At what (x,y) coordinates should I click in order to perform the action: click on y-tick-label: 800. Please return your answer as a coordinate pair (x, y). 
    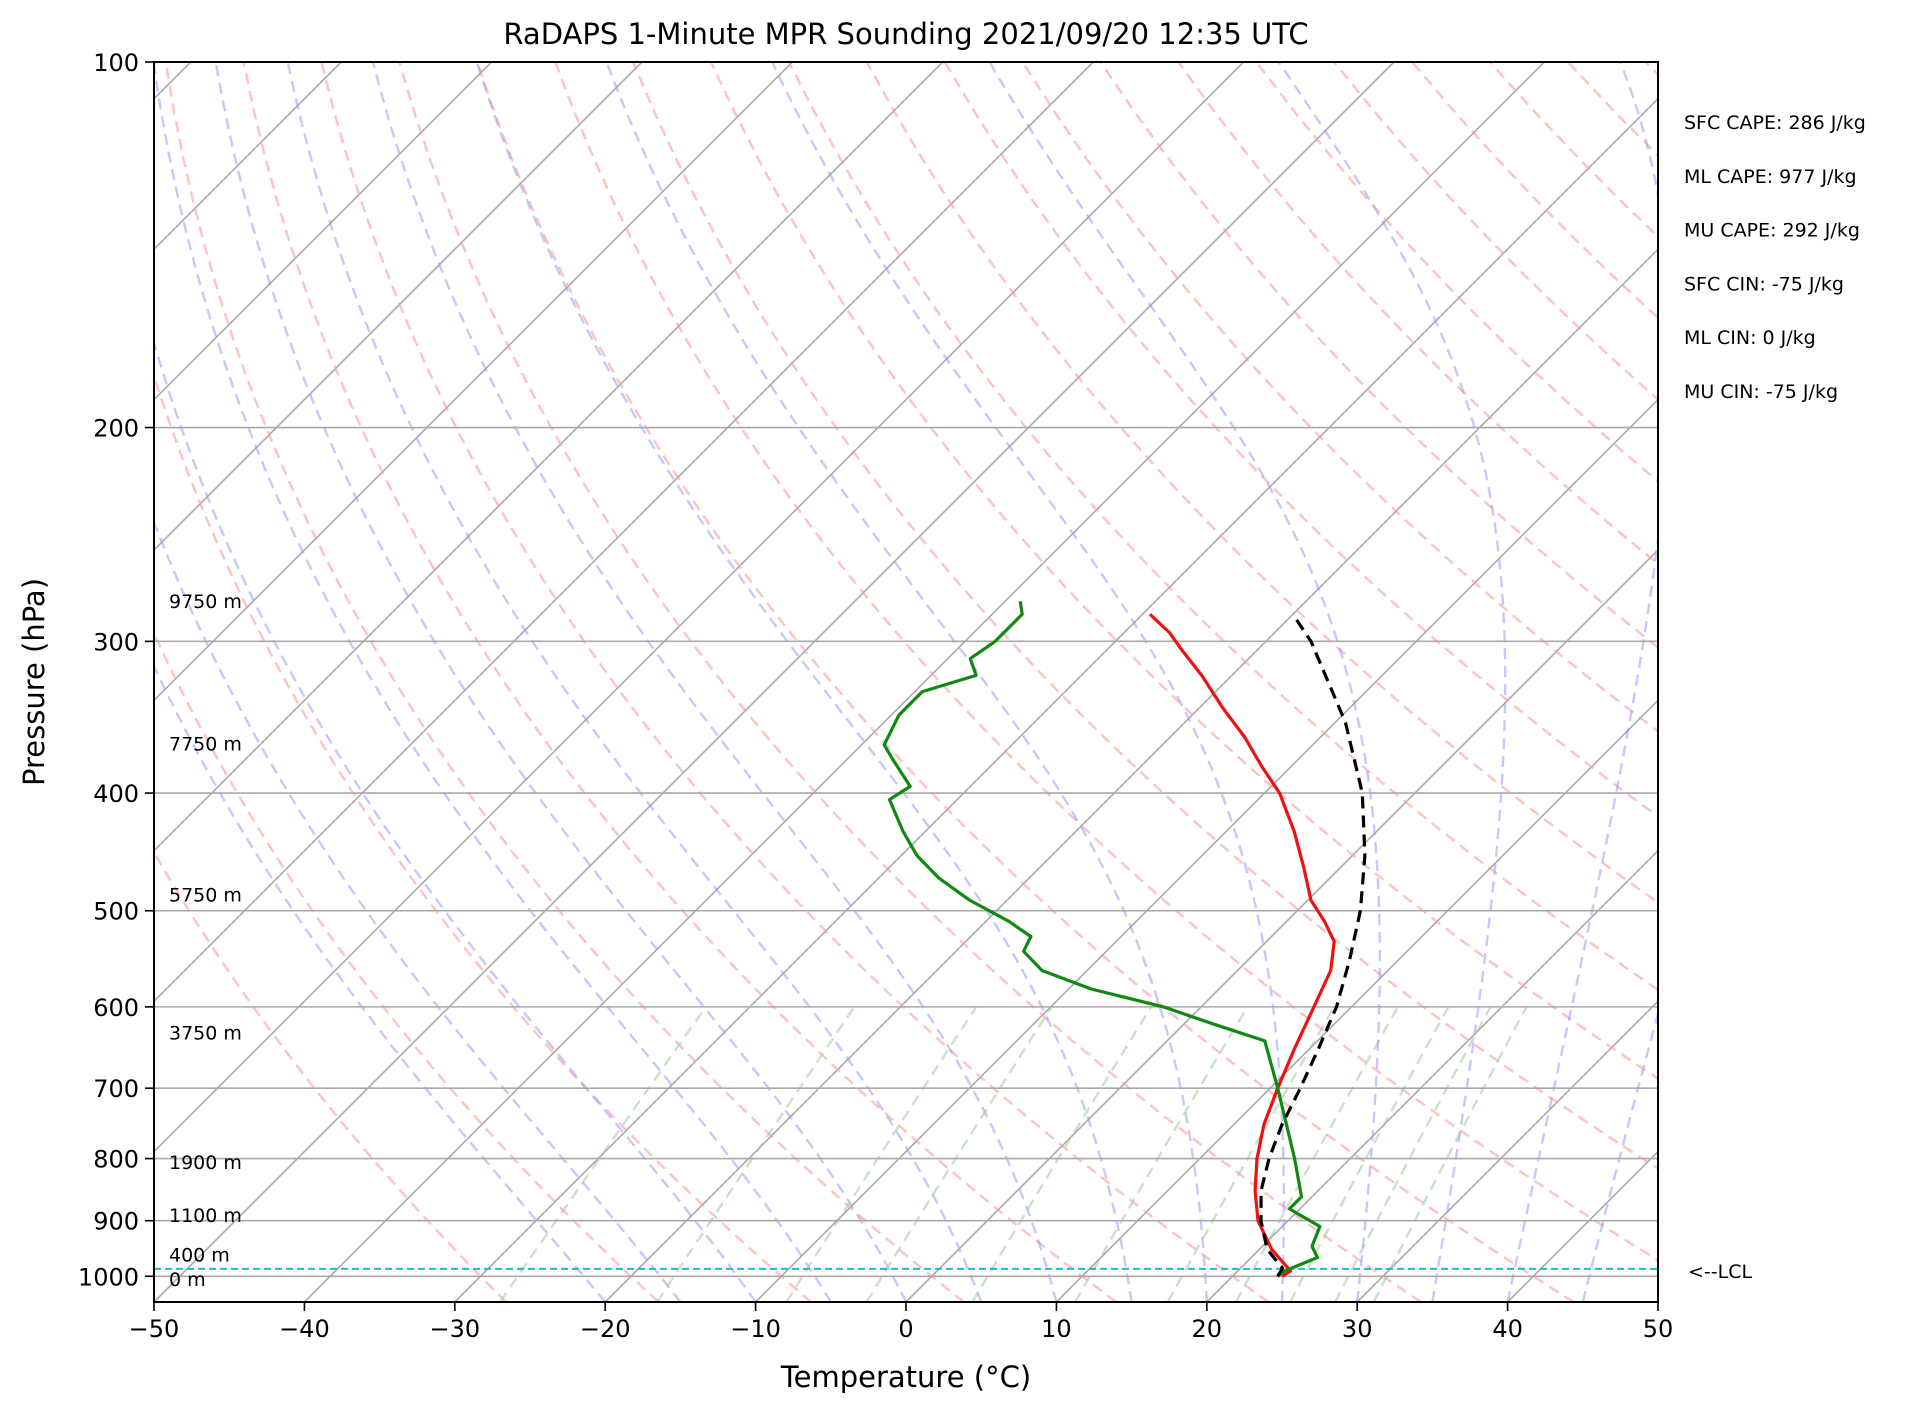
    Looking at the image, I should click on (116, 1160).